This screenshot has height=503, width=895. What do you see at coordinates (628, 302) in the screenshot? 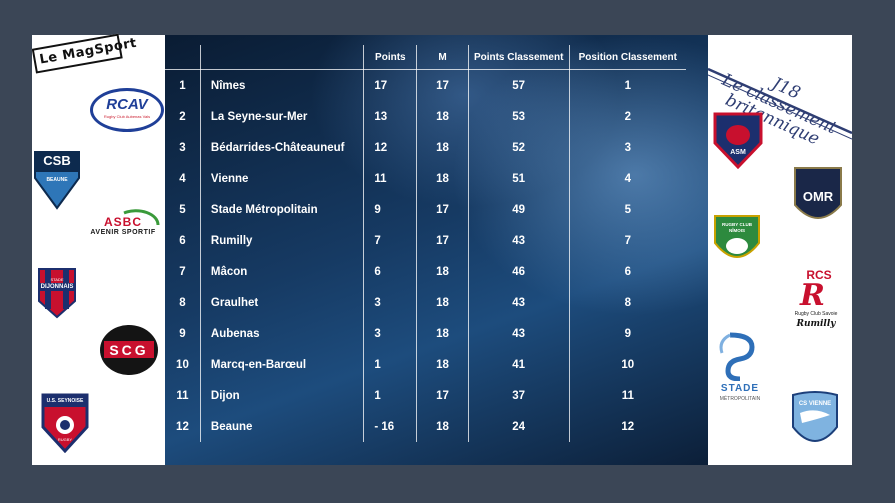
I see `cell-position-classement: 8` at bounding box center [628, 302].